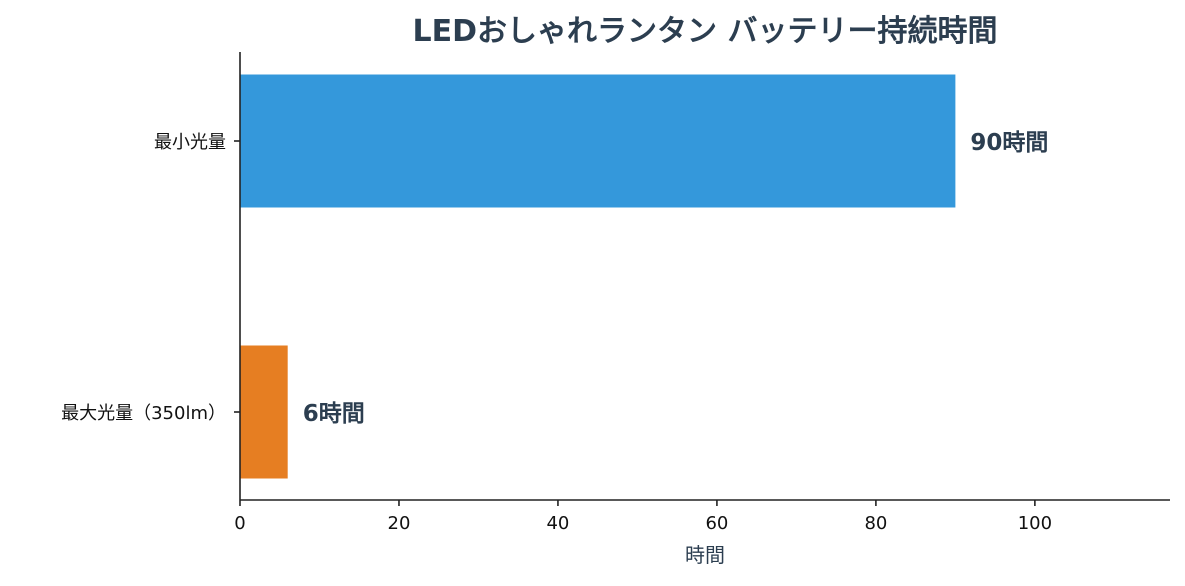 The image size is (1185, 586). I want to click on x-tick-label: 0, so click(239, 523).